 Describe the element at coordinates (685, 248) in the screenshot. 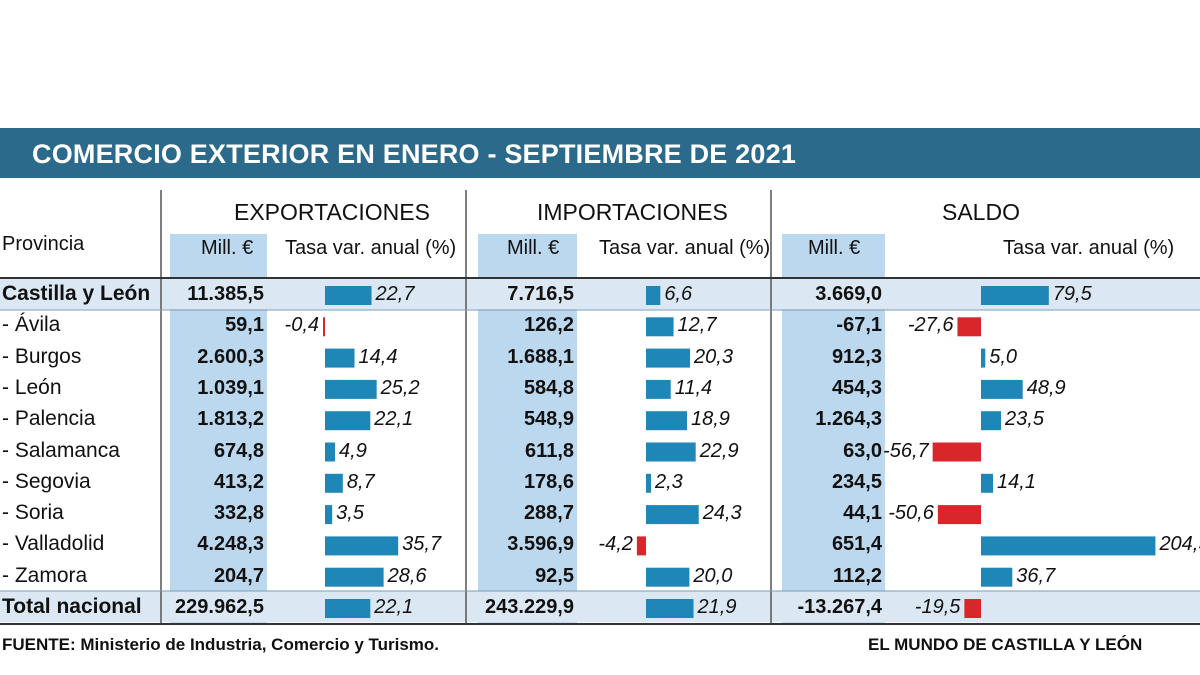

I see `header-imp-tasa: Tasa var. anual (%)` at that location.